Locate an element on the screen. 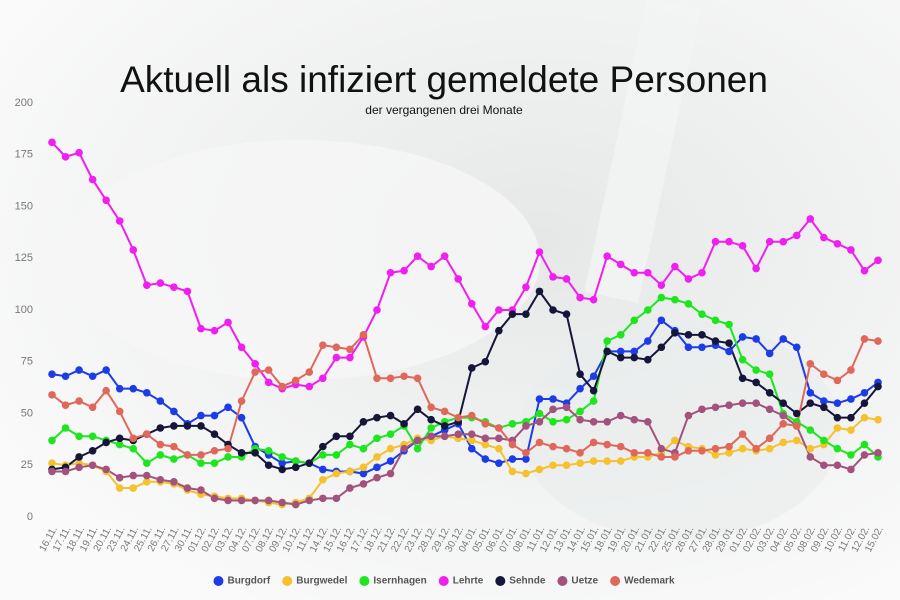 The width and height of the screenshot is (900, 600). legend-label: Wedemark is located at coordinates (649, 581).